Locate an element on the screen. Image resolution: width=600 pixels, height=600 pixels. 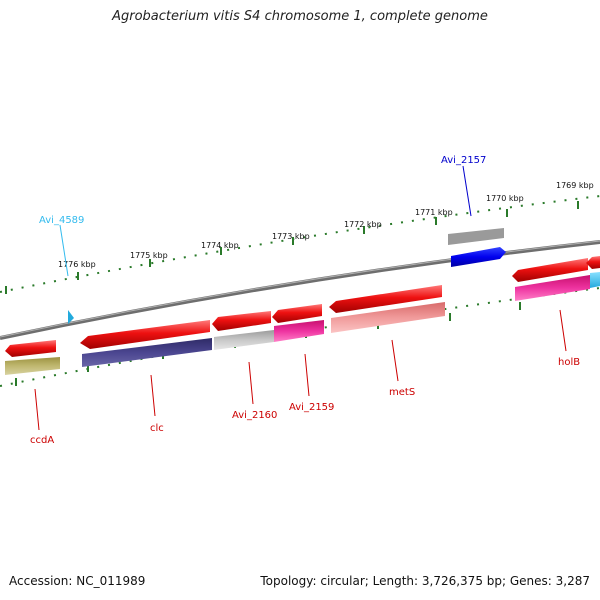
gene-label-holb: holB is located at coordinates (569, 362).